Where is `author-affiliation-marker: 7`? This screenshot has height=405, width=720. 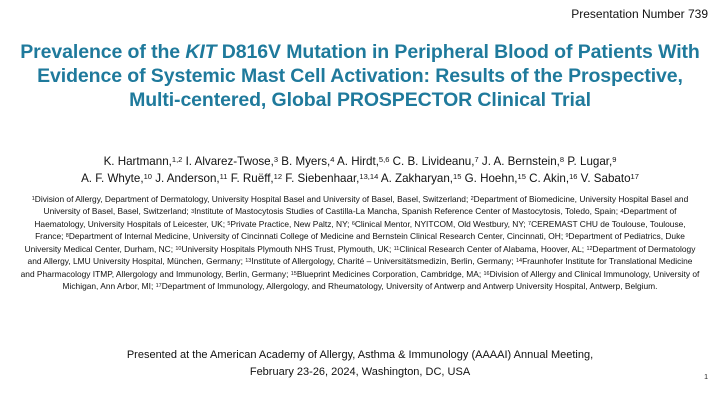 author-affiliation-marker: 7 is located at coordinates (476, 160).